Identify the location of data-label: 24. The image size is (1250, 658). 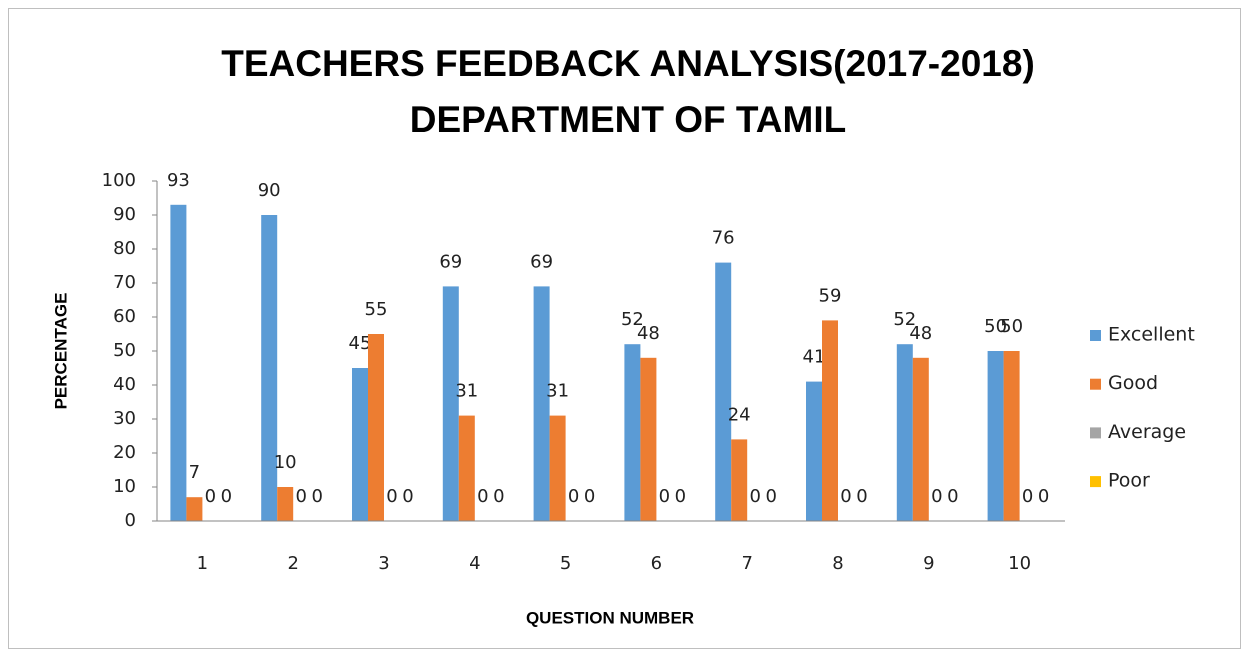
(739, 414).